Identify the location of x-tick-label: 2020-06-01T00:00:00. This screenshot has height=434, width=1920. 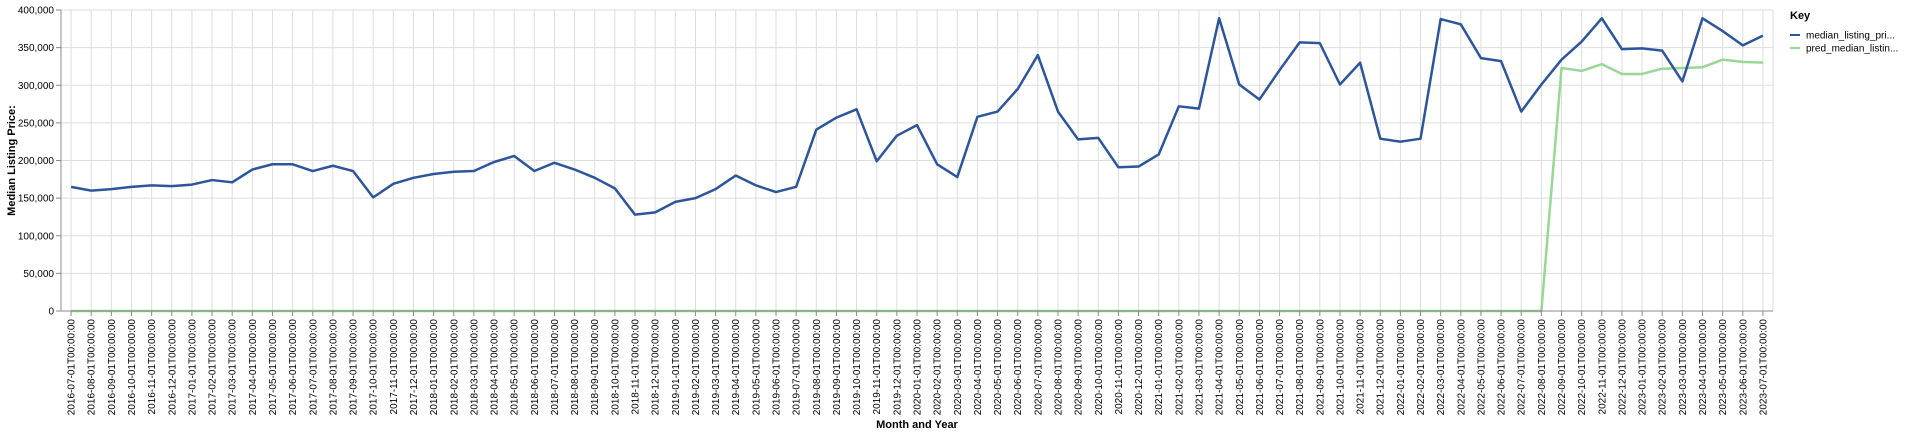
(1018, 367).